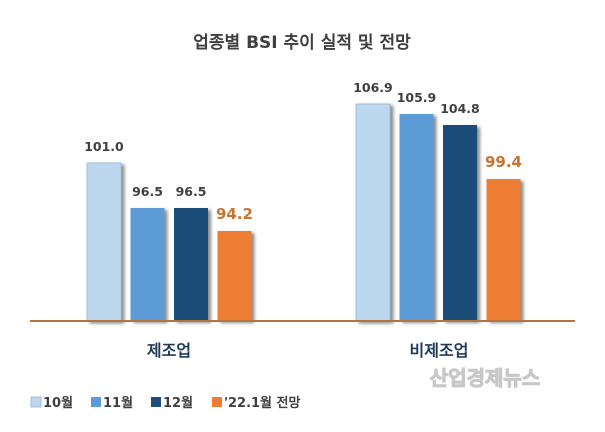 This screenshot has height=432, width=605. Describe the element at coordinates (485, 378) in the screenshot. I see `watermark: 산업경제뉴스` at that location.